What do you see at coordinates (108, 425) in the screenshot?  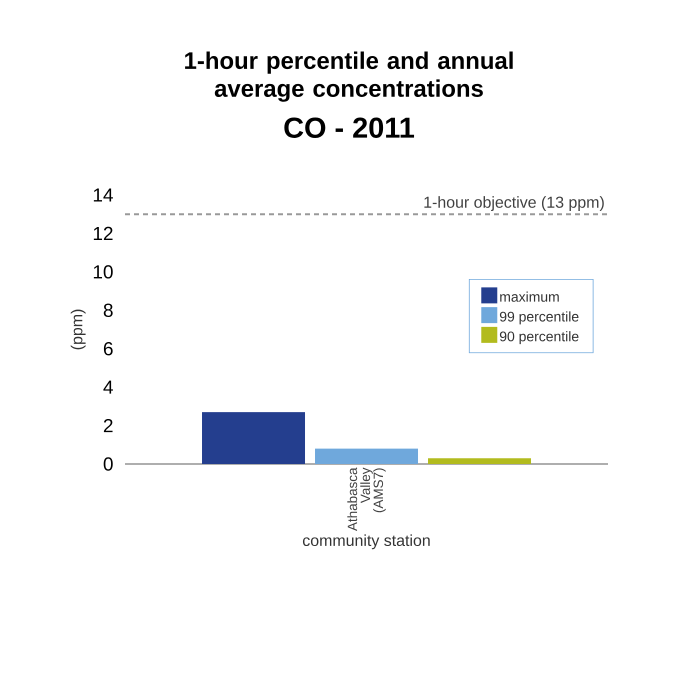 I see `y-tick-label: 2` at bounding box center [108, 425].